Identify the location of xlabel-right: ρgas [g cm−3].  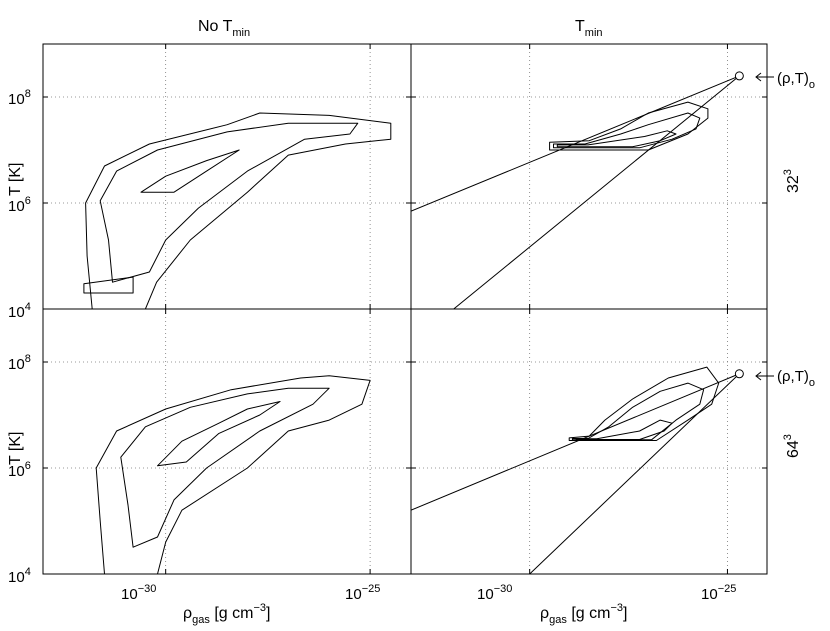
(583, 614).